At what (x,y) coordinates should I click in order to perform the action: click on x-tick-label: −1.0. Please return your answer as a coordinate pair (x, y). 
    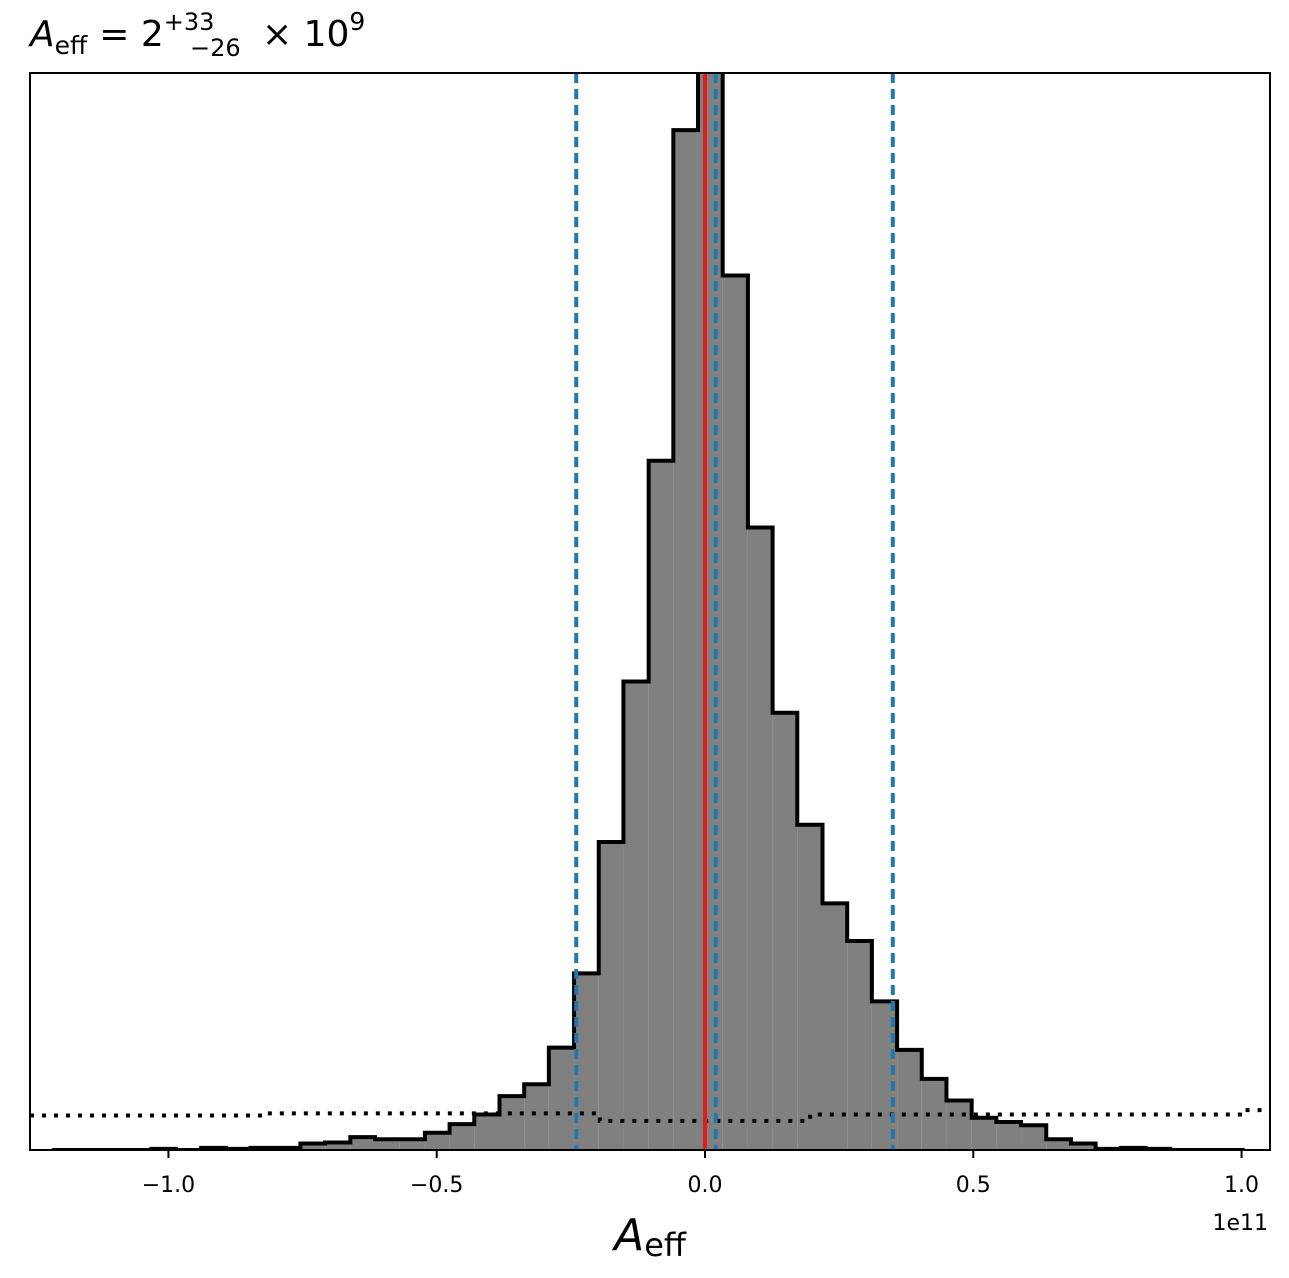
    Looking at the image, I should click on (168, 1185).